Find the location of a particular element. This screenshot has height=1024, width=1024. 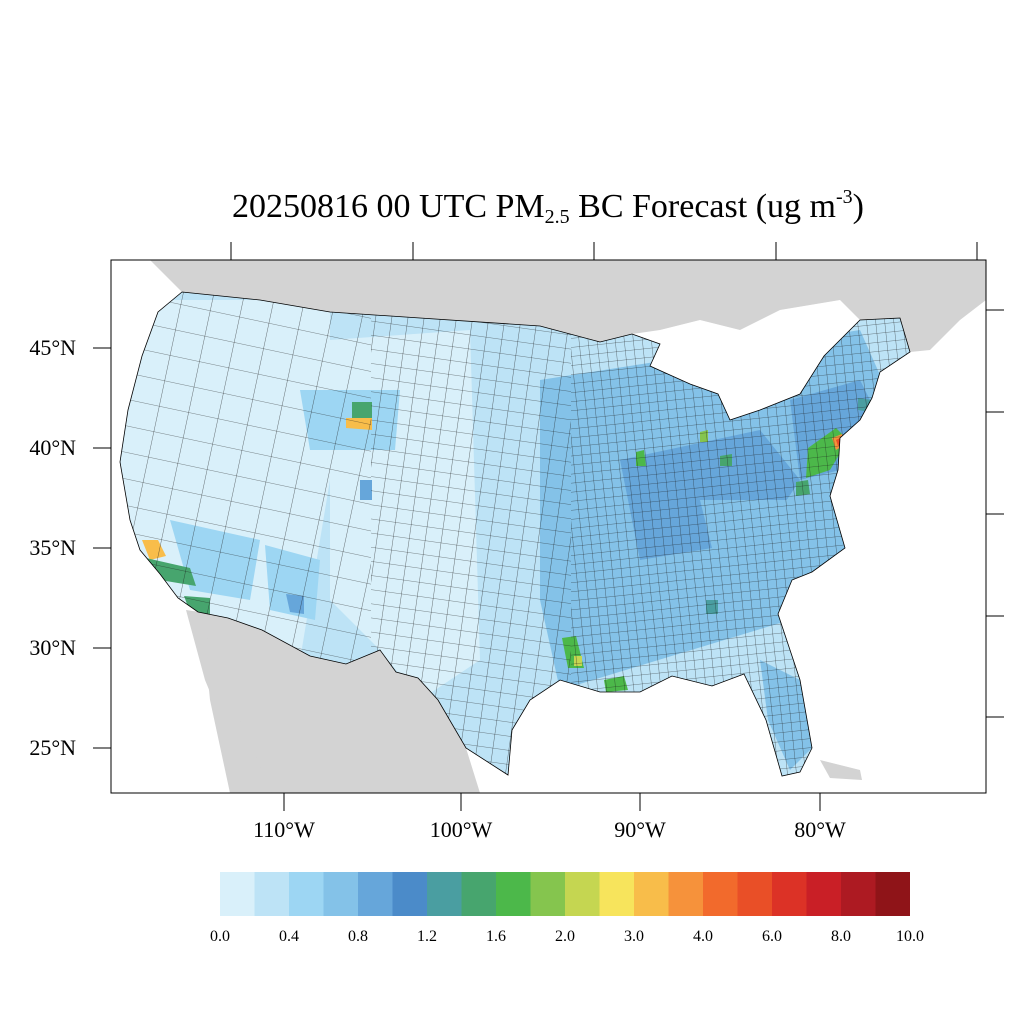

colorbar is located at coordinates (565, 894).